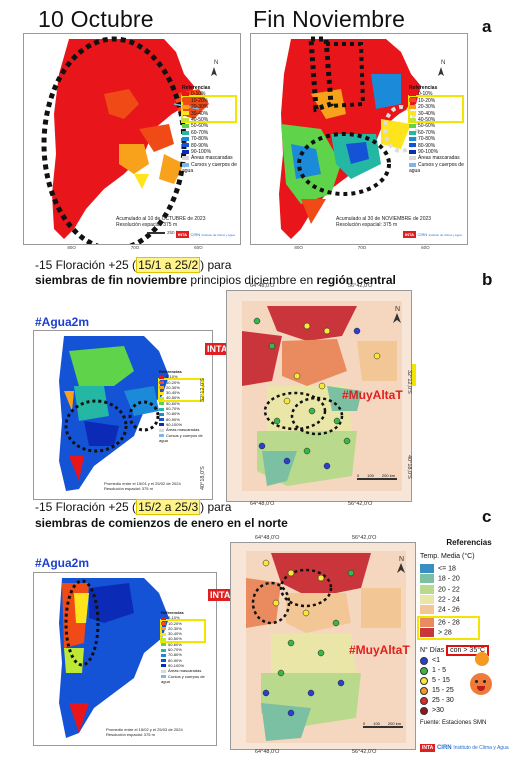 The image size is (520, 768). What do you see at coordinates (383, 727) in the screenshot?
I see `scale-bar-line` at bounding box center [383, 727].